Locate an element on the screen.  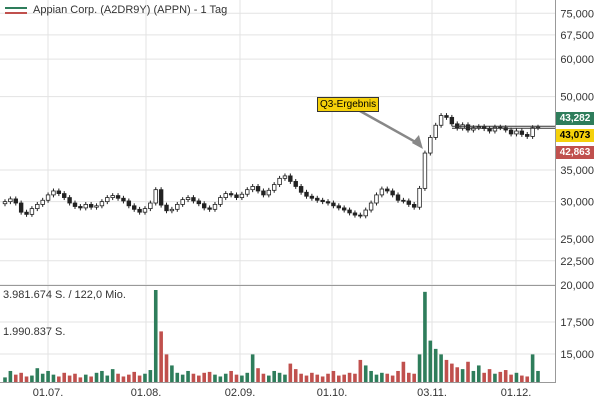
y-tick-label: 20,000 is located at coordinates (577, 286).